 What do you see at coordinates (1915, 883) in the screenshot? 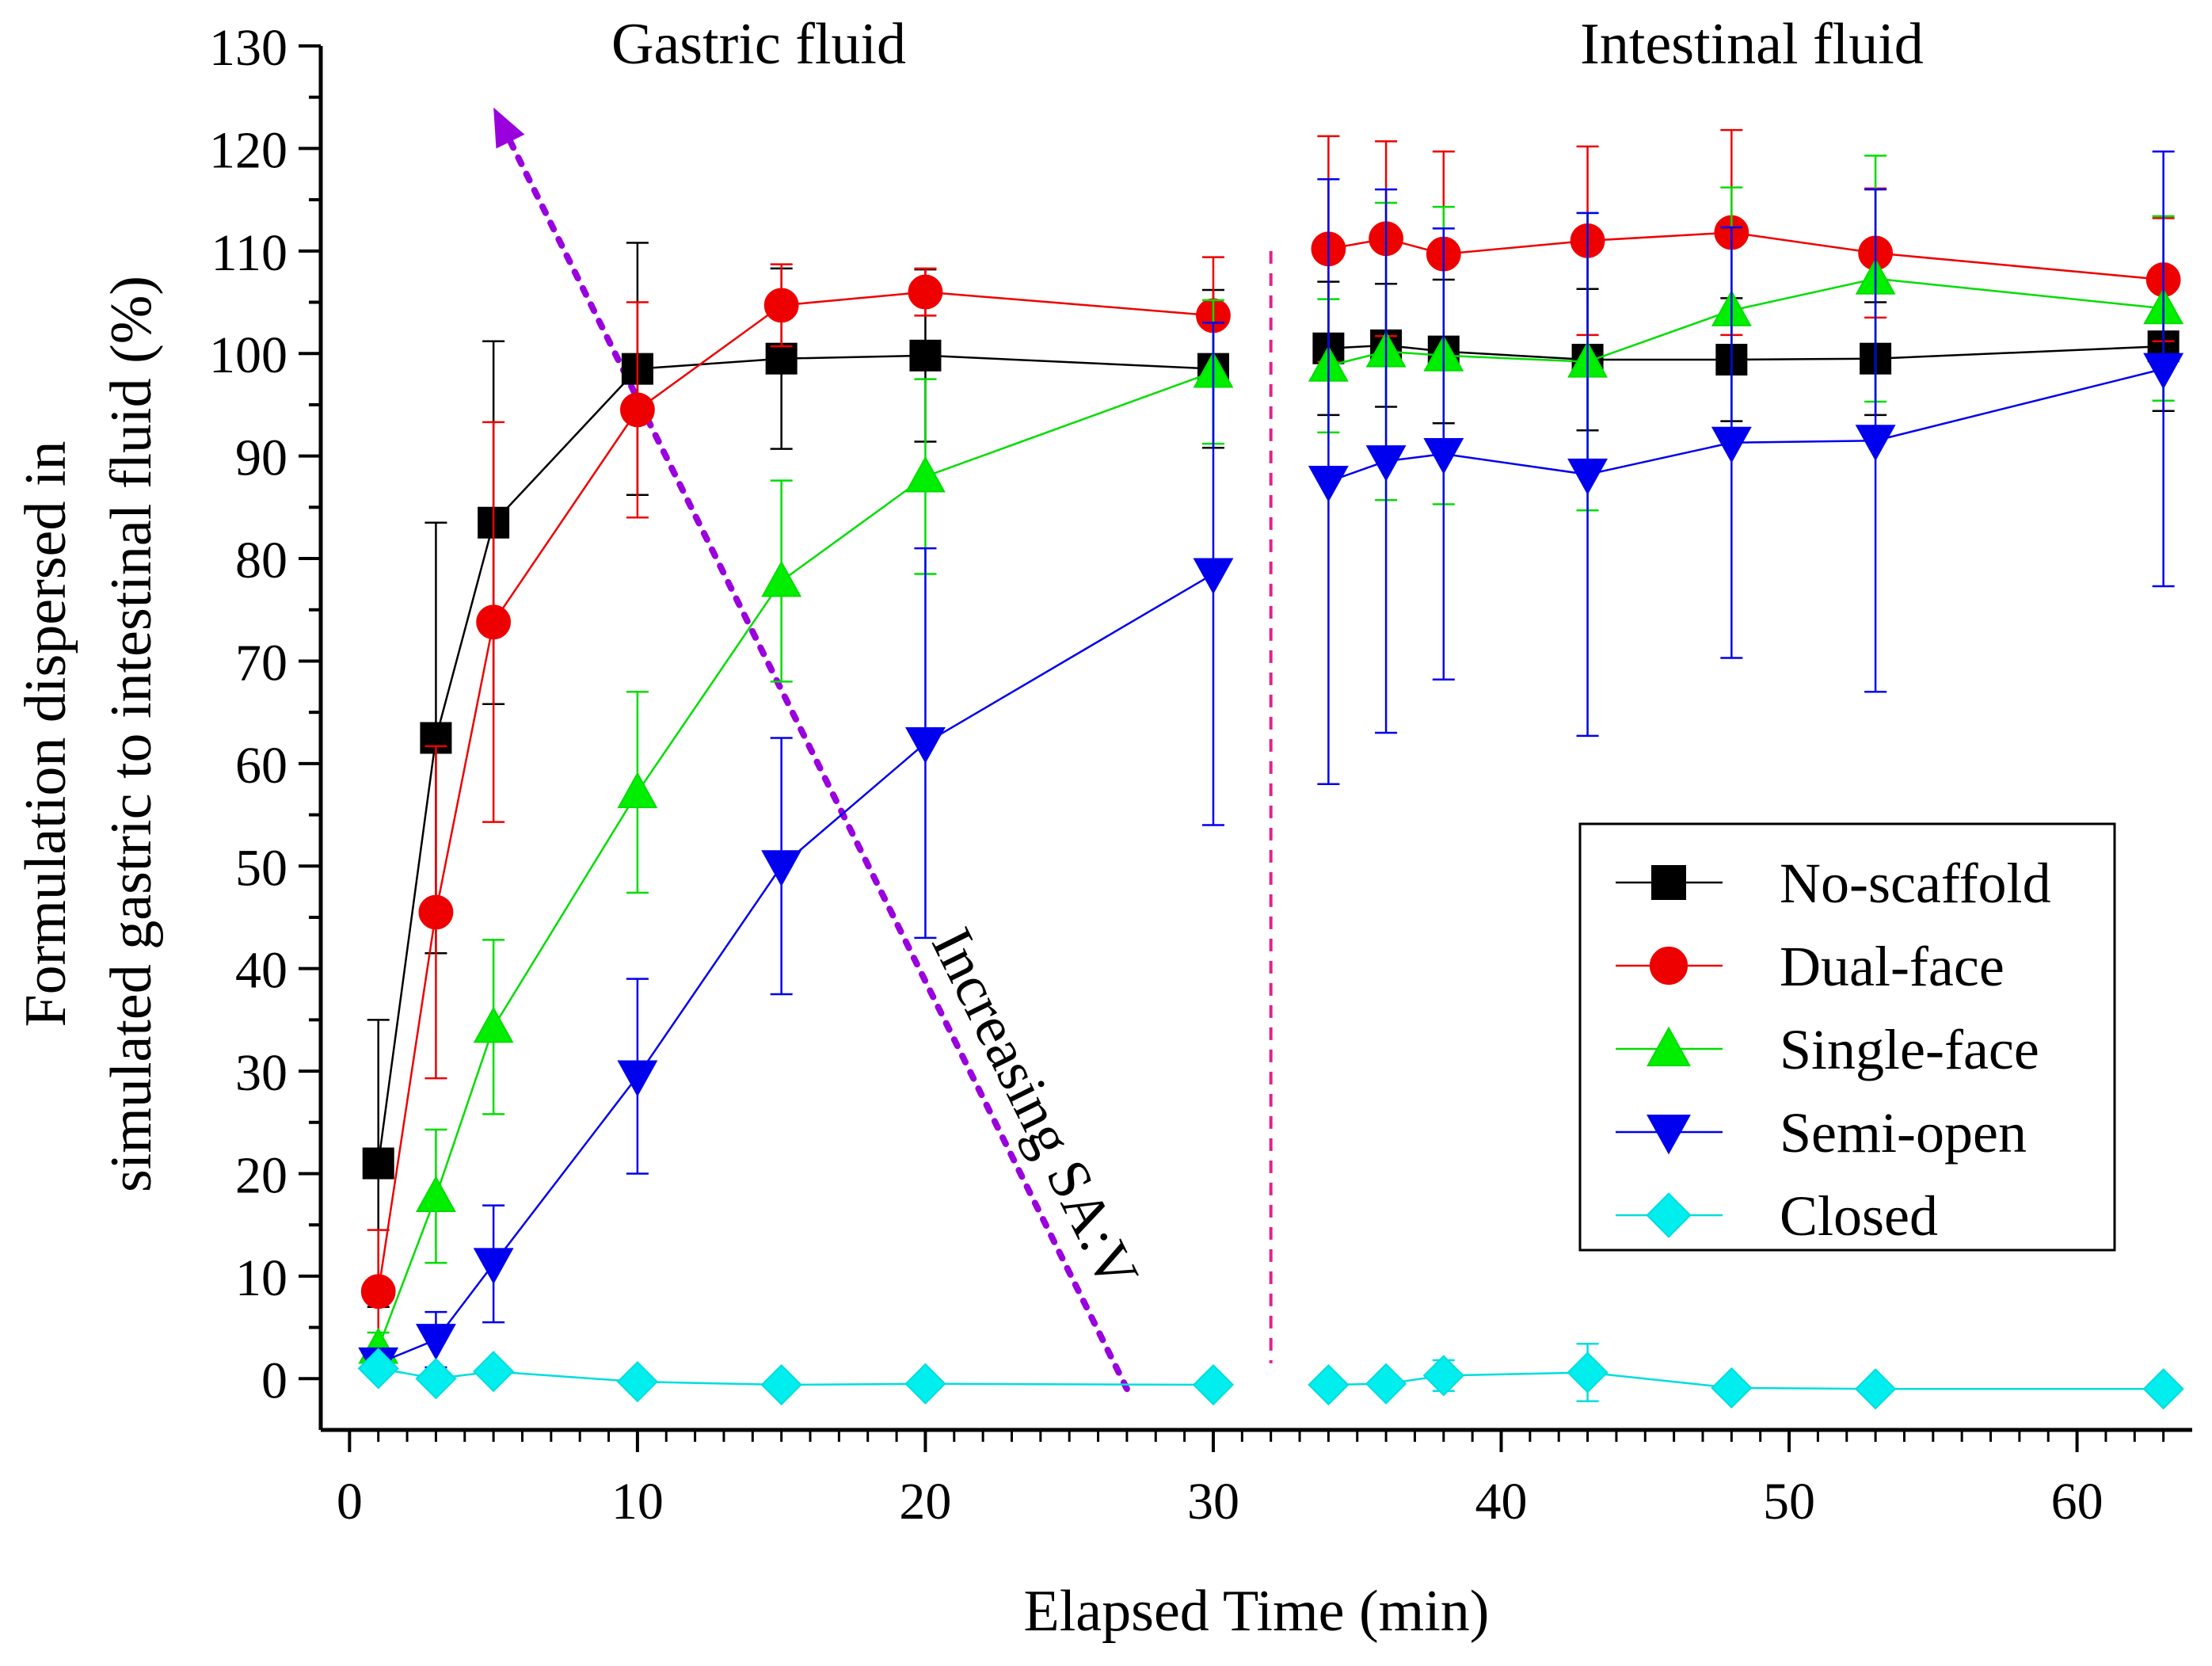
I see `legend-label: No-scaffold` at bounding box center [1915, 883].